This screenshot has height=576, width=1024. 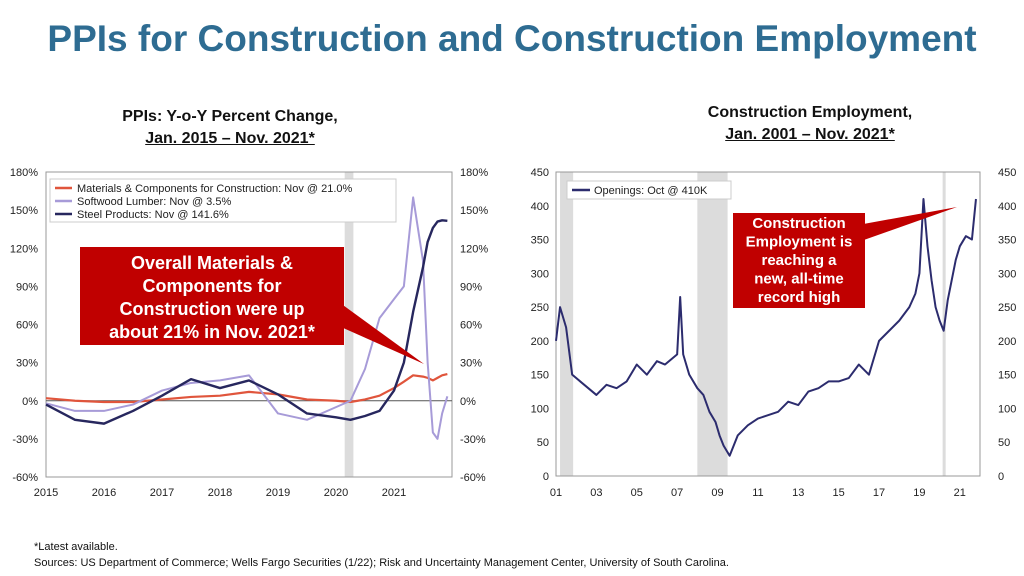 I want to click on right-subtitle-line2: Jan. 2001 – Nov. 2021*, so click(x=810, y=134).